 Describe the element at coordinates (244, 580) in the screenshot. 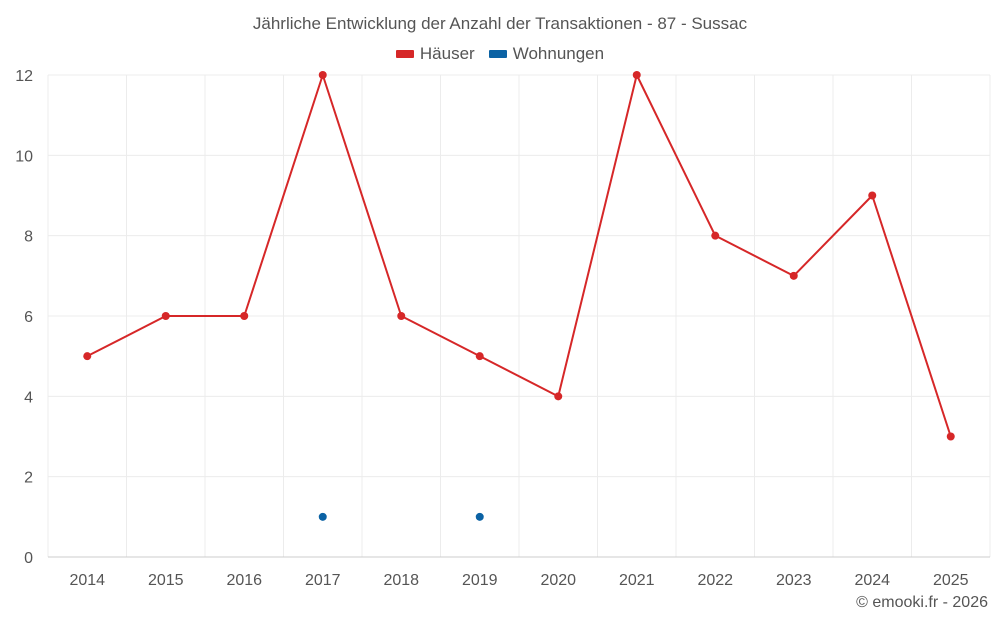

I see `x-tick-label: 2016` at that location.